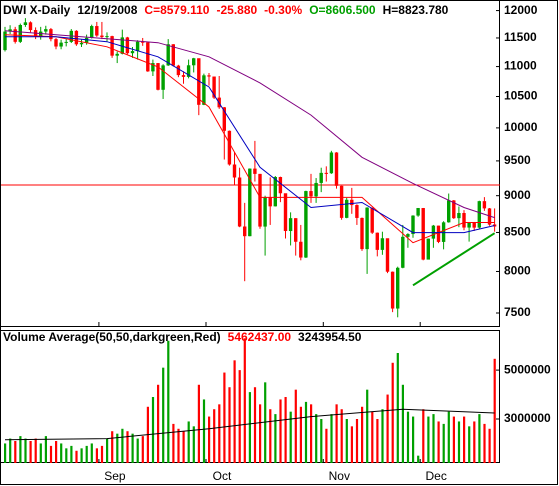  I want to click on y-tick-label: 8500, so click(517, 232).